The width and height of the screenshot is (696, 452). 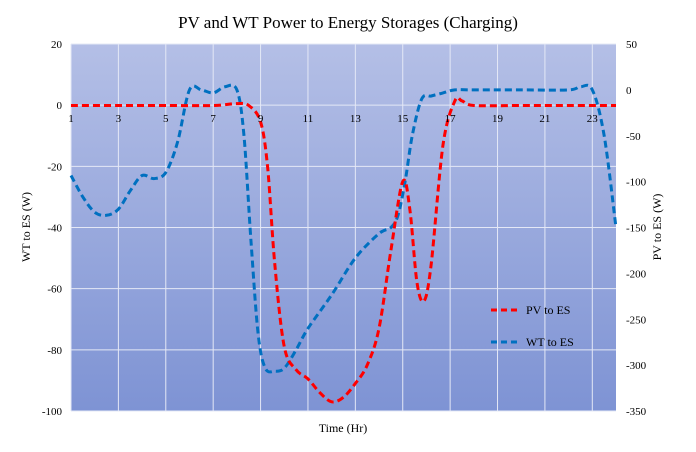 I want to click on y-right-tick-label: -200, so click(x=636, y=274).